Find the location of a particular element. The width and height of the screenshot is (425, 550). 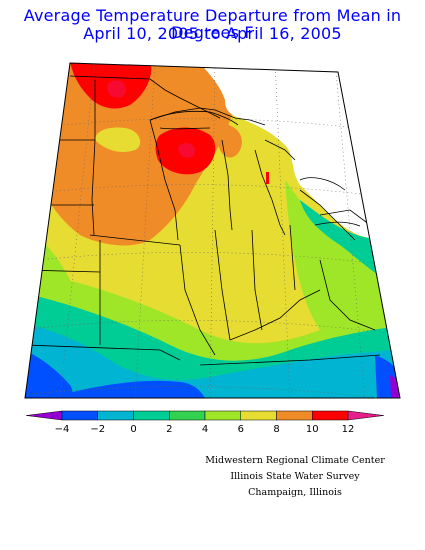

legend-tick-label: 10 is located at coordinates (312, 429).